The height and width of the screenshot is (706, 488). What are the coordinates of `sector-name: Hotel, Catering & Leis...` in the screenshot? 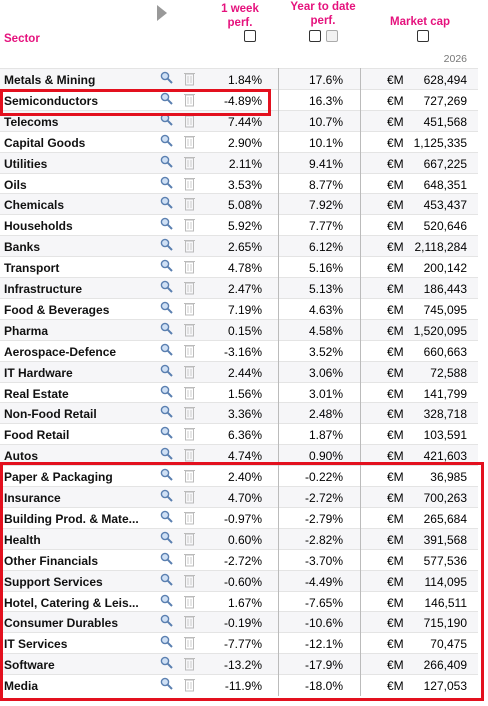 It's located at (71, 602).